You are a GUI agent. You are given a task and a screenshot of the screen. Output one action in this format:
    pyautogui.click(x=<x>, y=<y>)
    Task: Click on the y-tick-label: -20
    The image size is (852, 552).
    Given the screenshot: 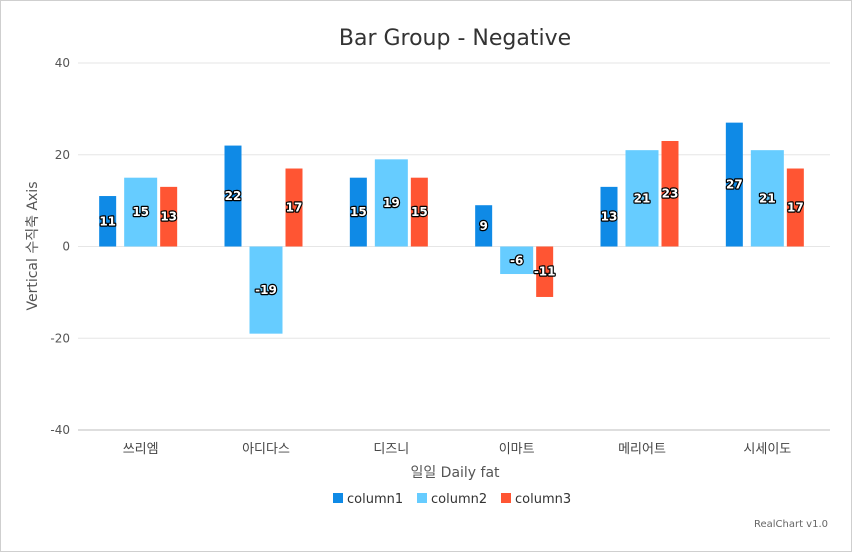 What is the action you would take?
    pyautogui.click(x=60, y=338)
    